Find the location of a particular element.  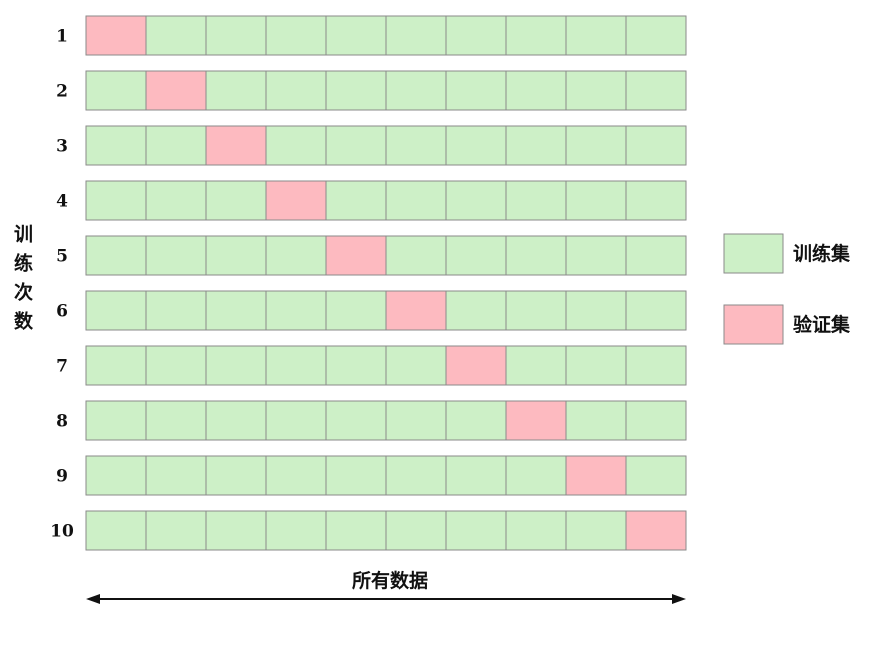

row-label: 1 is located at coordinates (62, 37).